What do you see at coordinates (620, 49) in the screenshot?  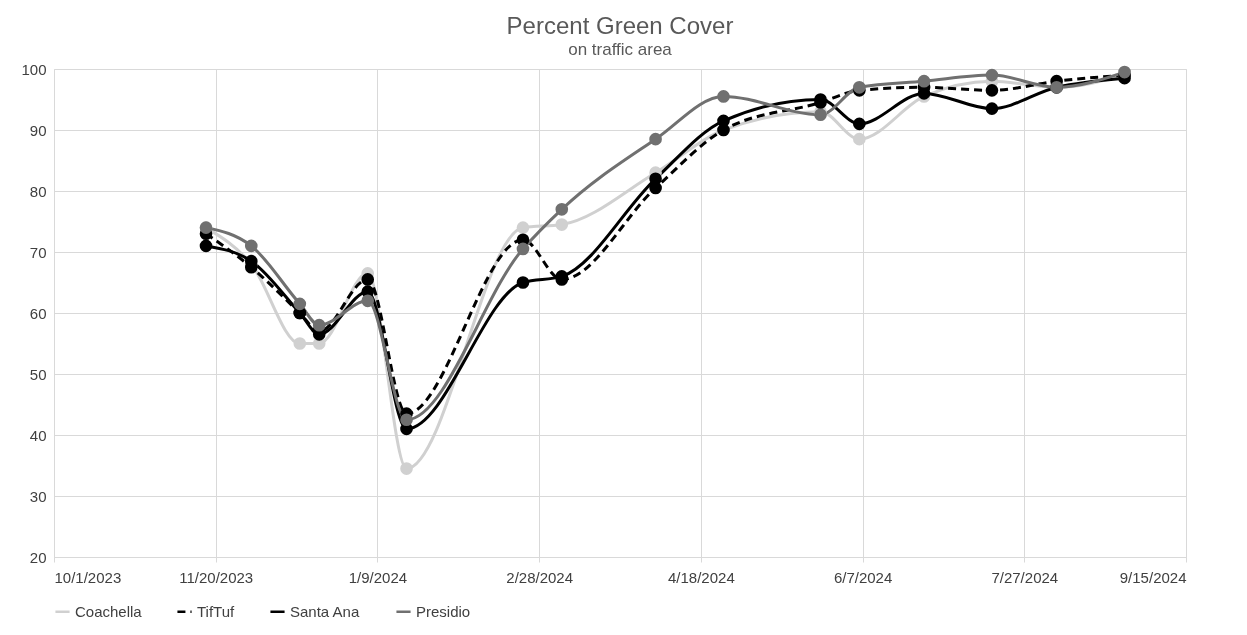 I see `chart-subtitle: on traffic area` at bounding box center [620, 49].